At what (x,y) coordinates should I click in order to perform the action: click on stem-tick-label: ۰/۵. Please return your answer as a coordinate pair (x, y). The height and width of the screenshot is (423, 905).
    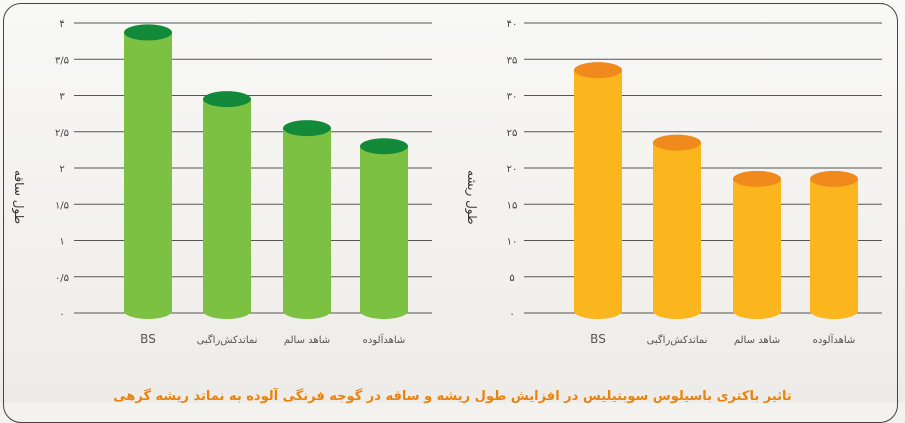
    Looking at the image, I should click on (62, 278).